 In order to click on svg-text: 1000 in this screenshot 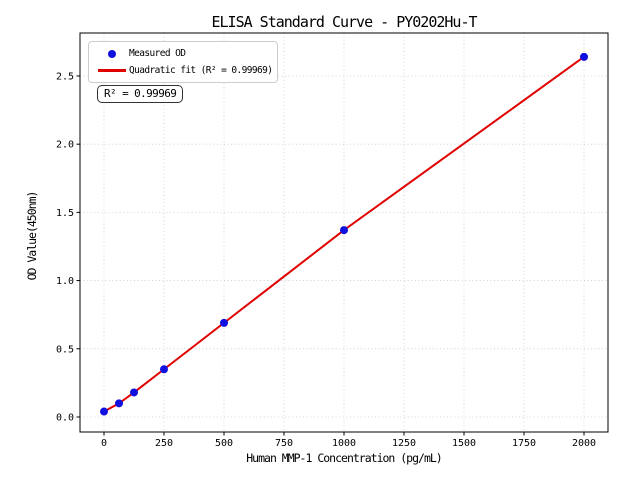, I will do `click(344, 443)`.